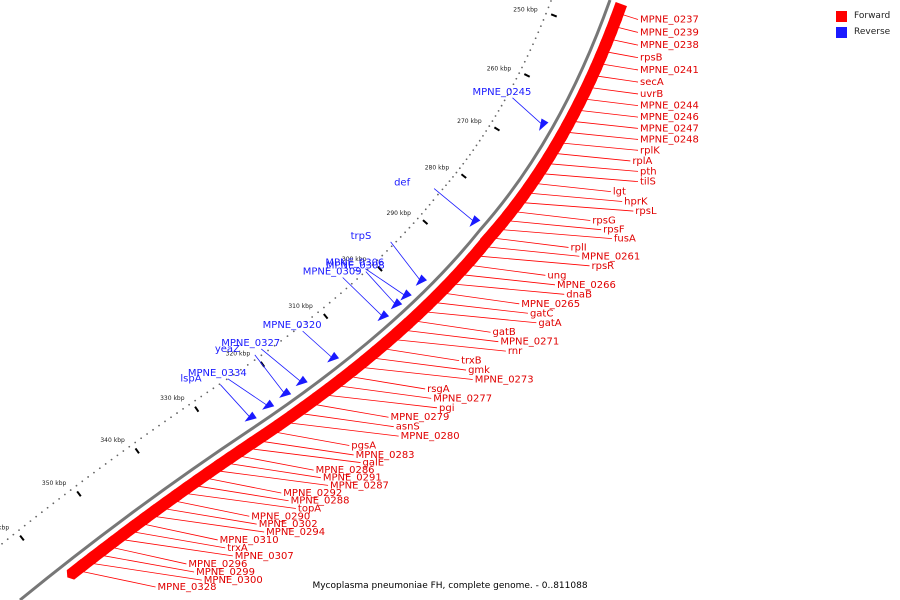 This screenshot has width=900, height=600. Describe the element at coordinates (625, 239) in the screenshot. I see `forward-gene-label: fusA` at that location.